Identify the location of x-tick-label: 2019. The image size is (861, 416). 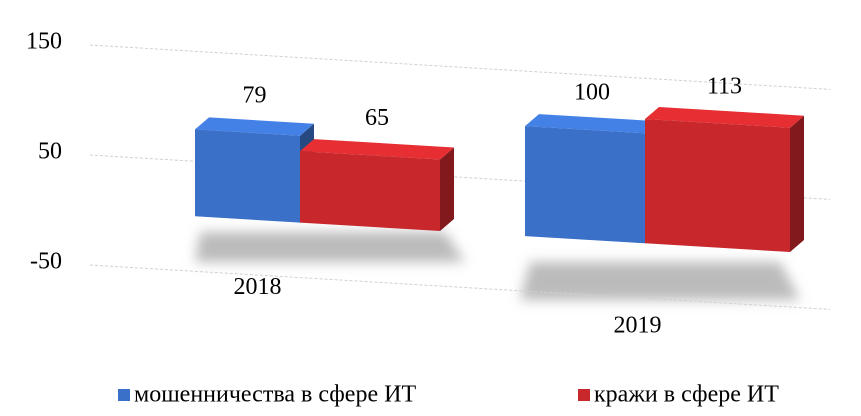
(638, 326).